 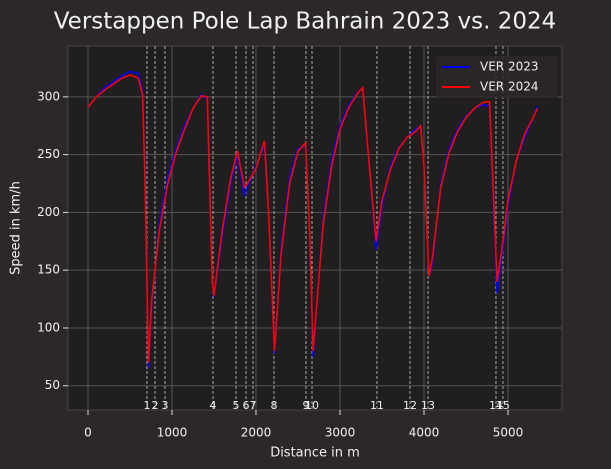 What do you see at coordinates (48, 96) in the screenshot?
I see `y-tick-label: 300` at bounding box center [48, 96].